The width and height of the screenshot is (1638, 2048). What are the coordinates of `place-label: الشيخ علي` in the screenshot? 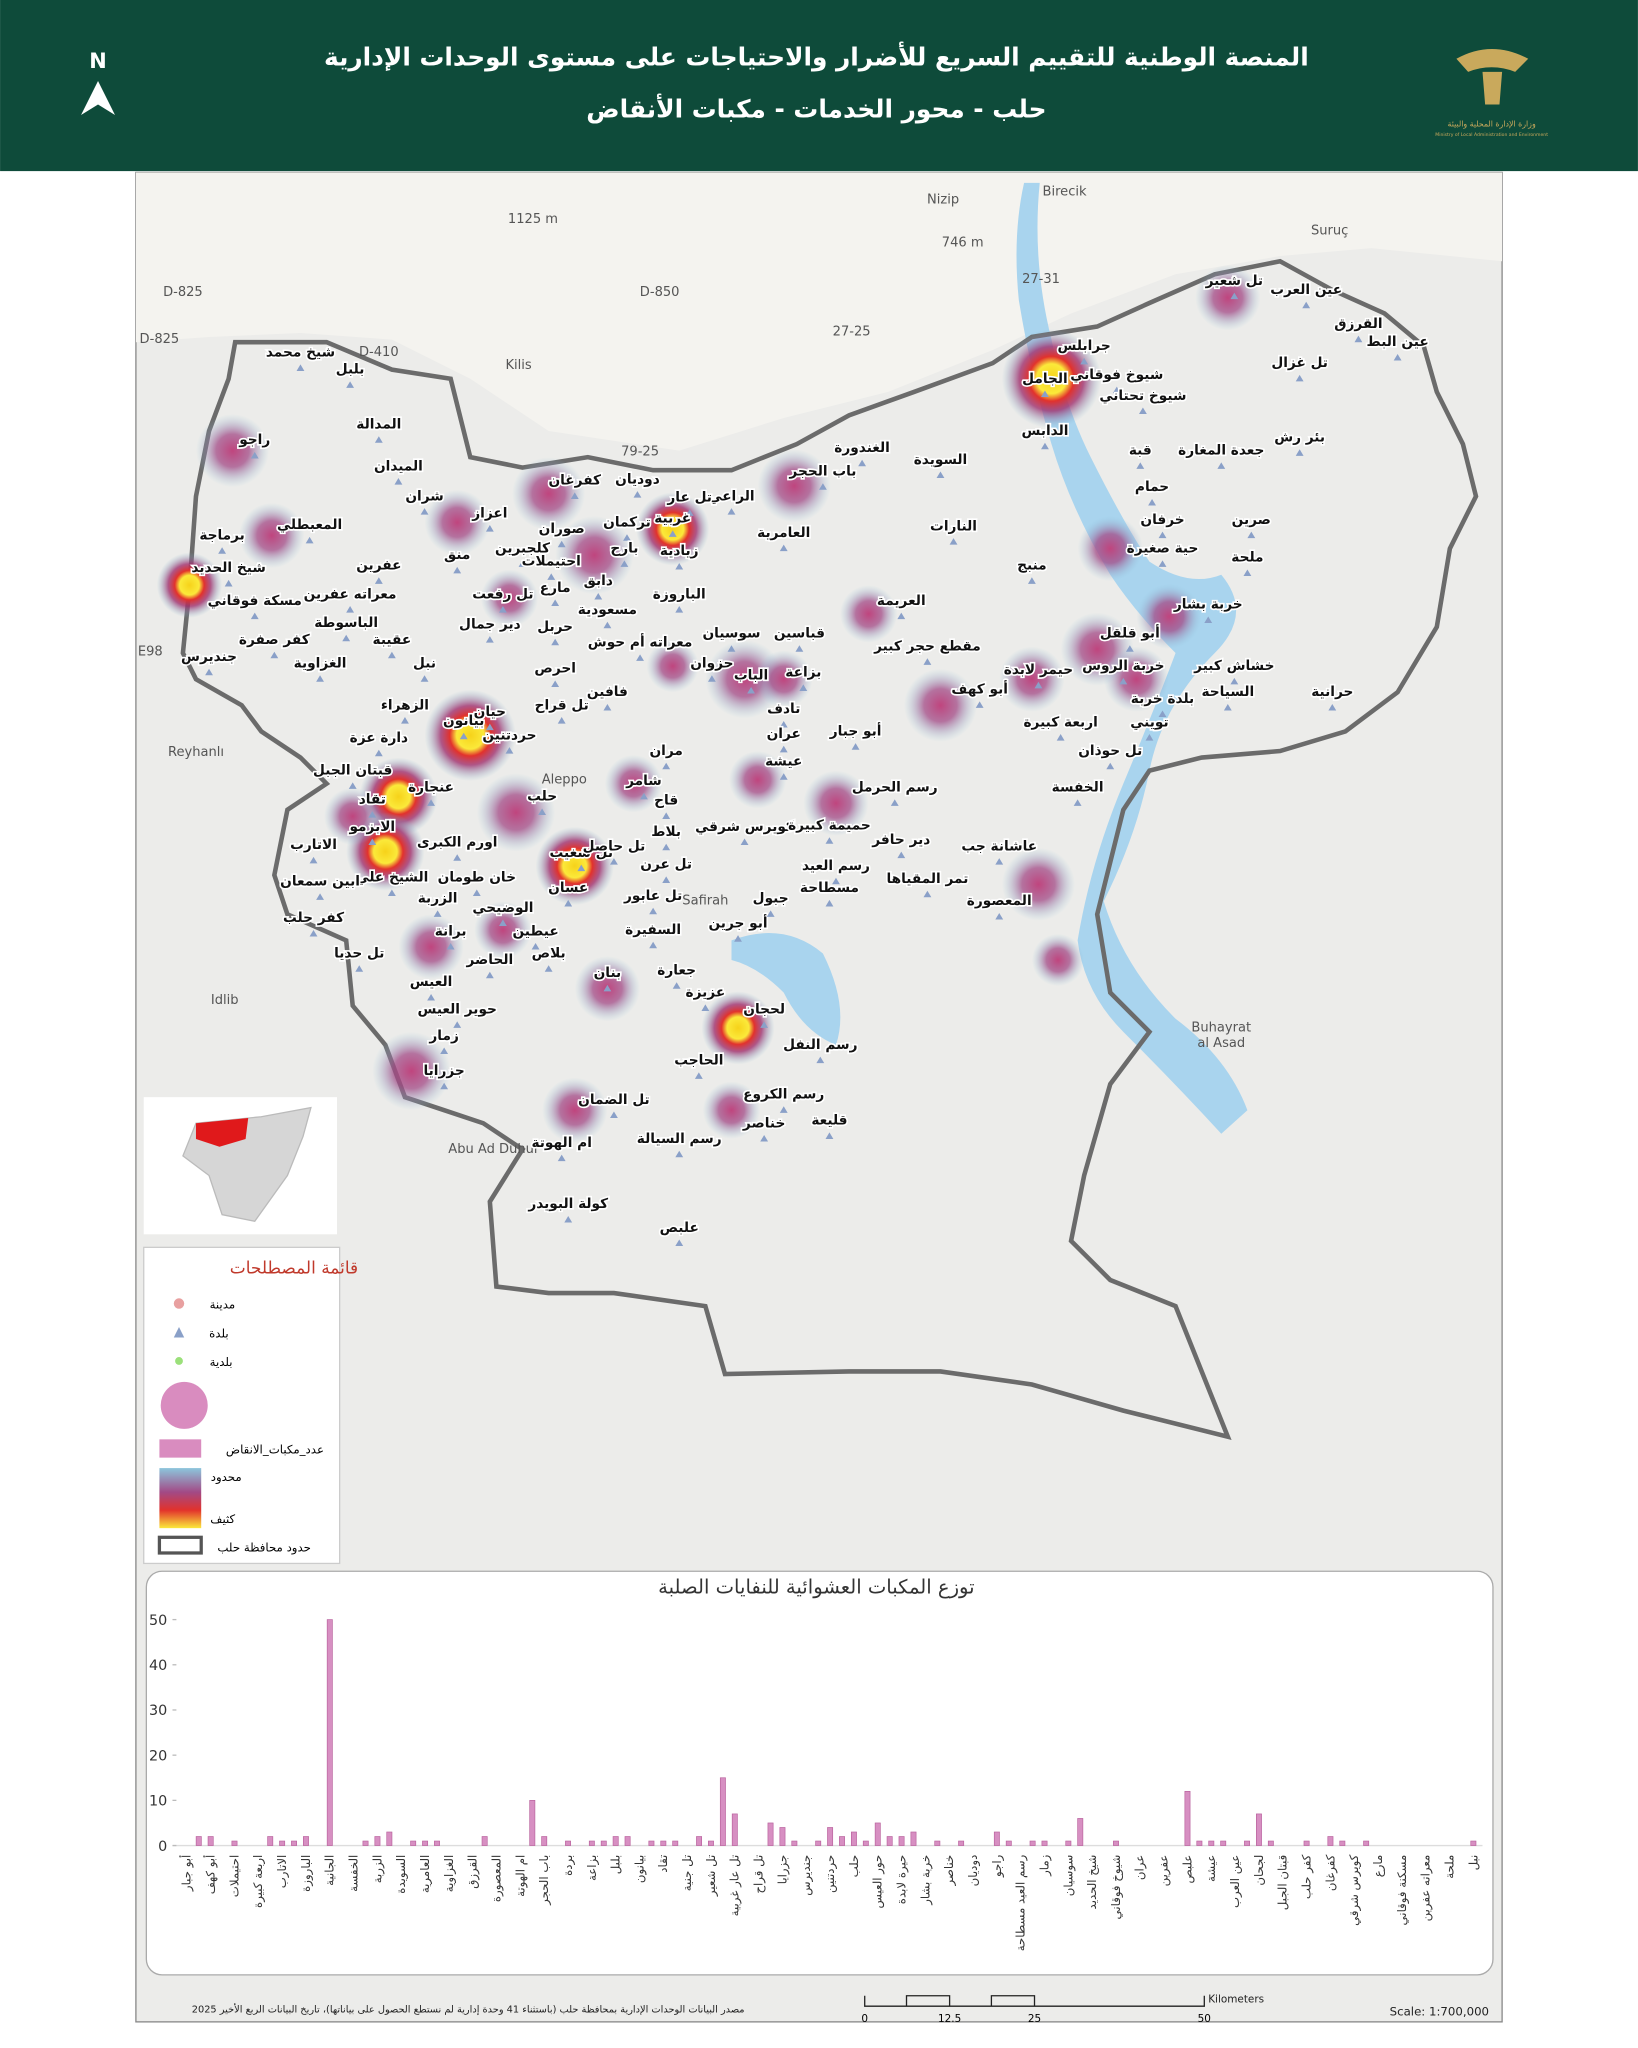 It's located at (391, 878).